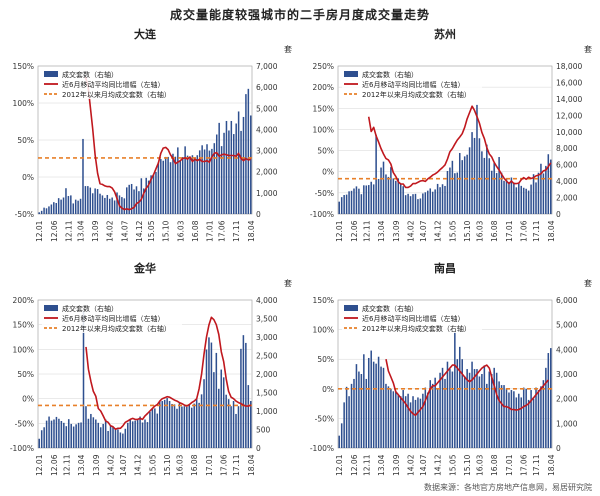 The width and height of the screenshot is (600, 496). I want to click on x-tick-label: 17.06, so click(222, 231).